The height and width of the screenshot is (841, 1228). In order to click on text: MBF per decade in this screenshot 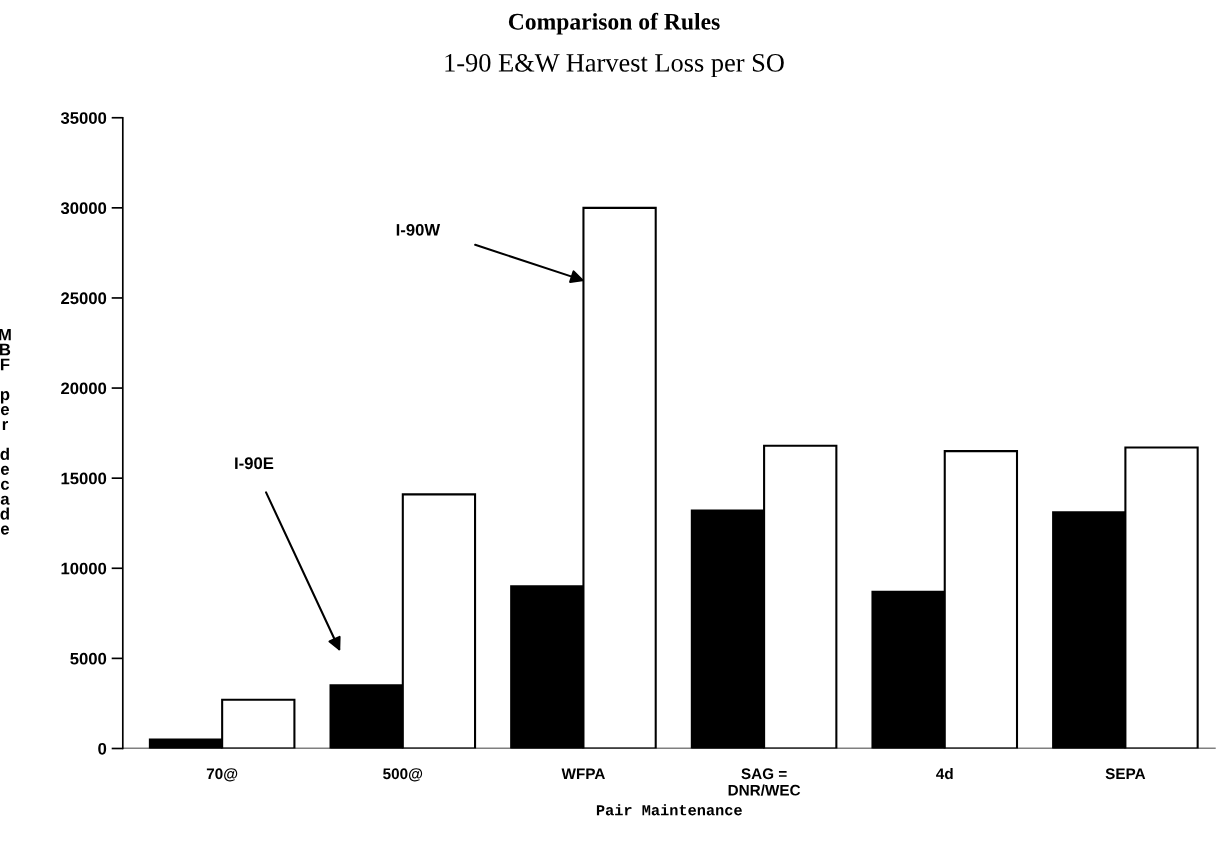, I will do `click(5, 431)`.